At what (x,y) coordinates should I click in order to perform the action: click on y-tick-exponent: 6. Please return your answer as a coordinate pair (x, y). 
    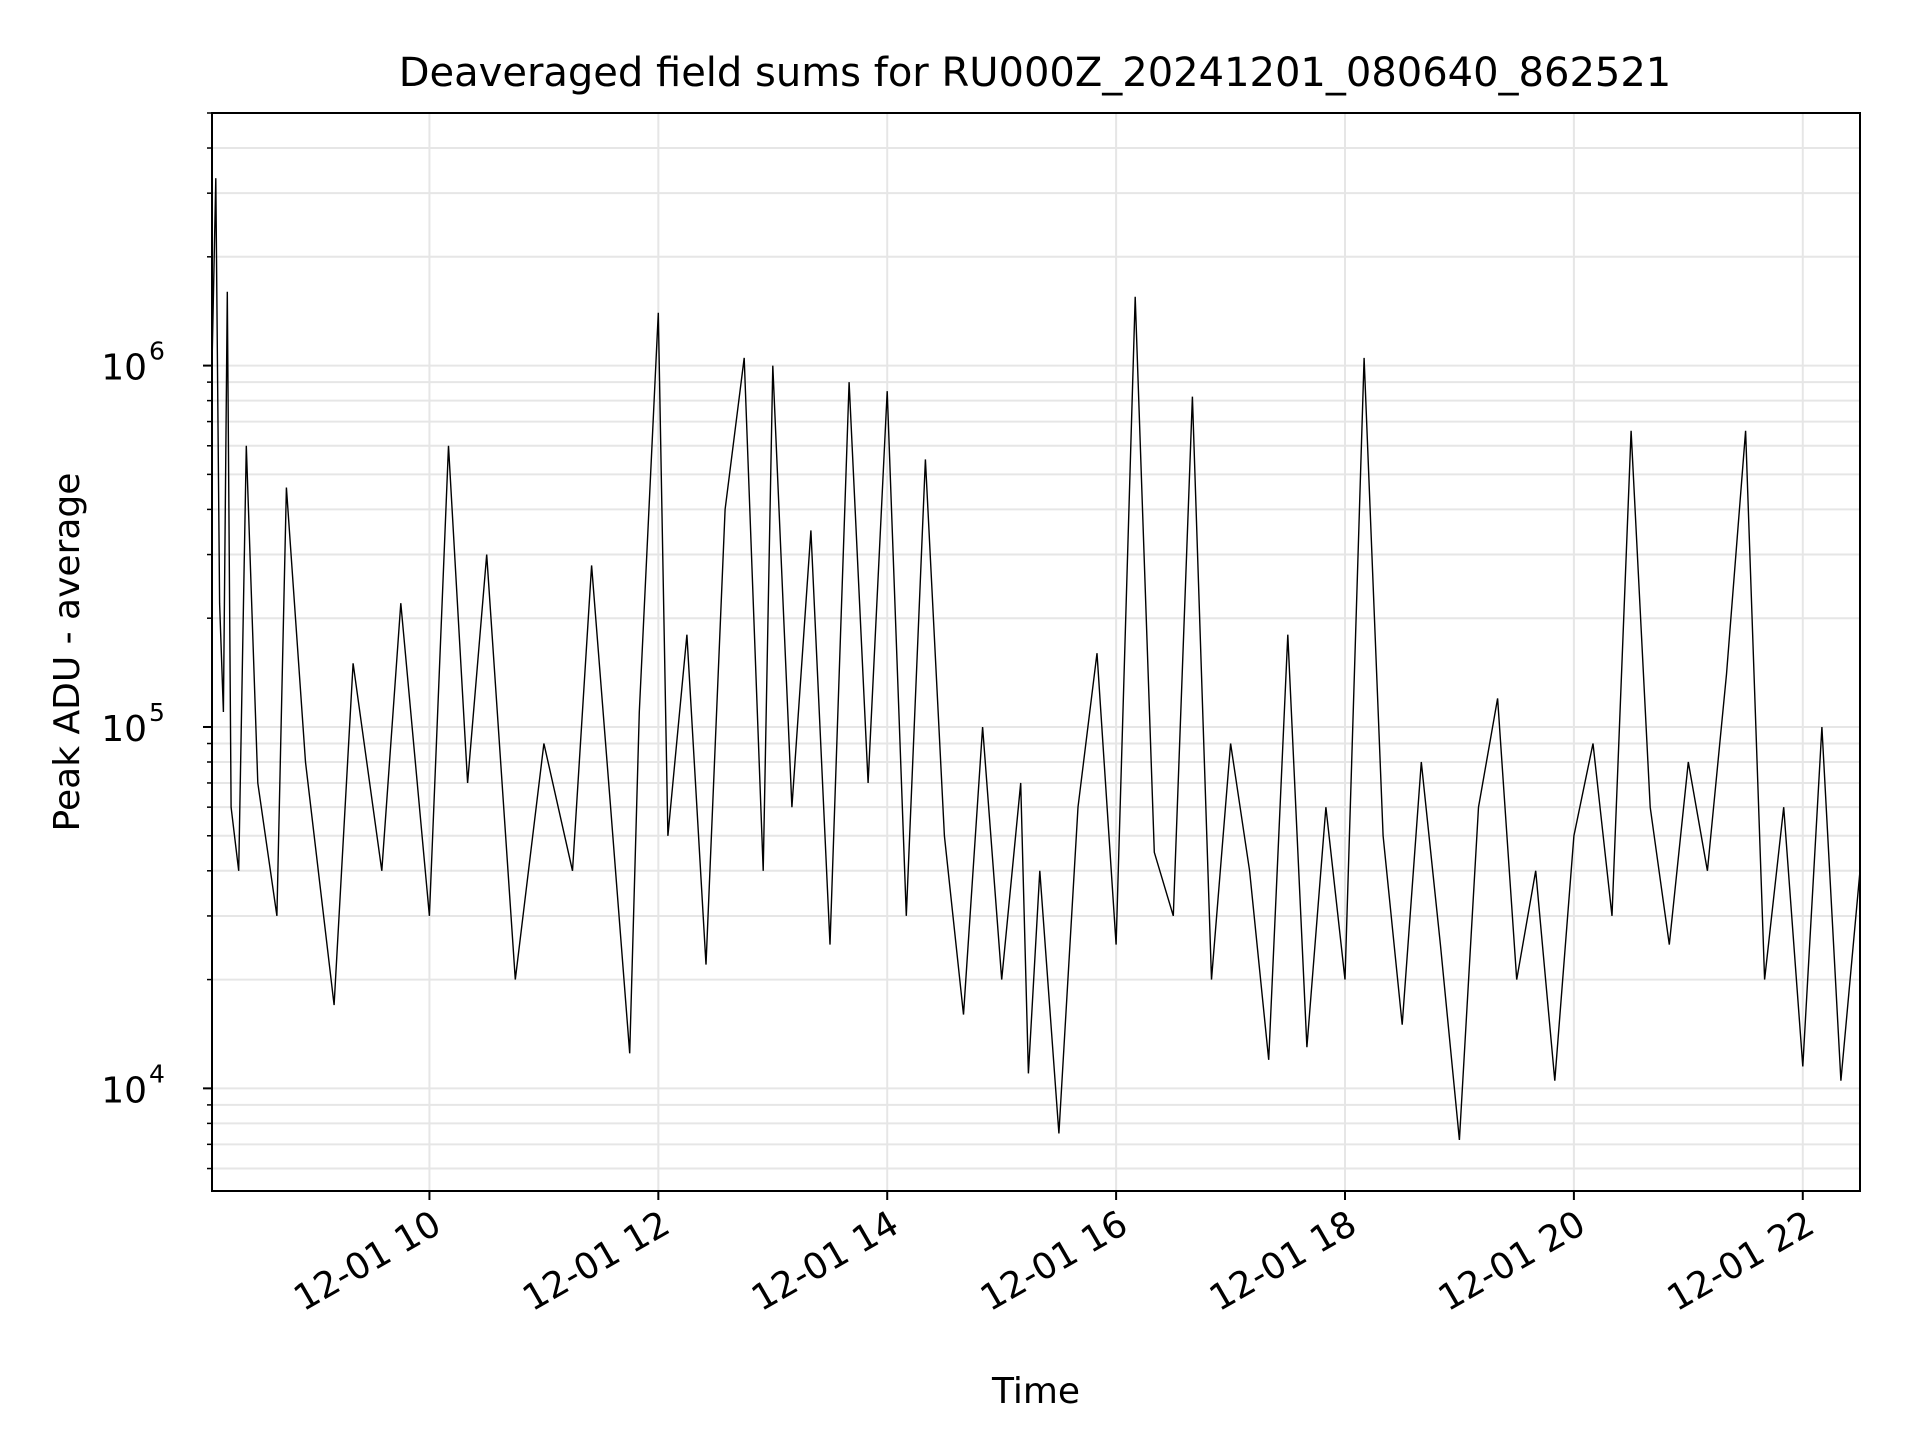
    Looking at the image, I should click on (157, 351).